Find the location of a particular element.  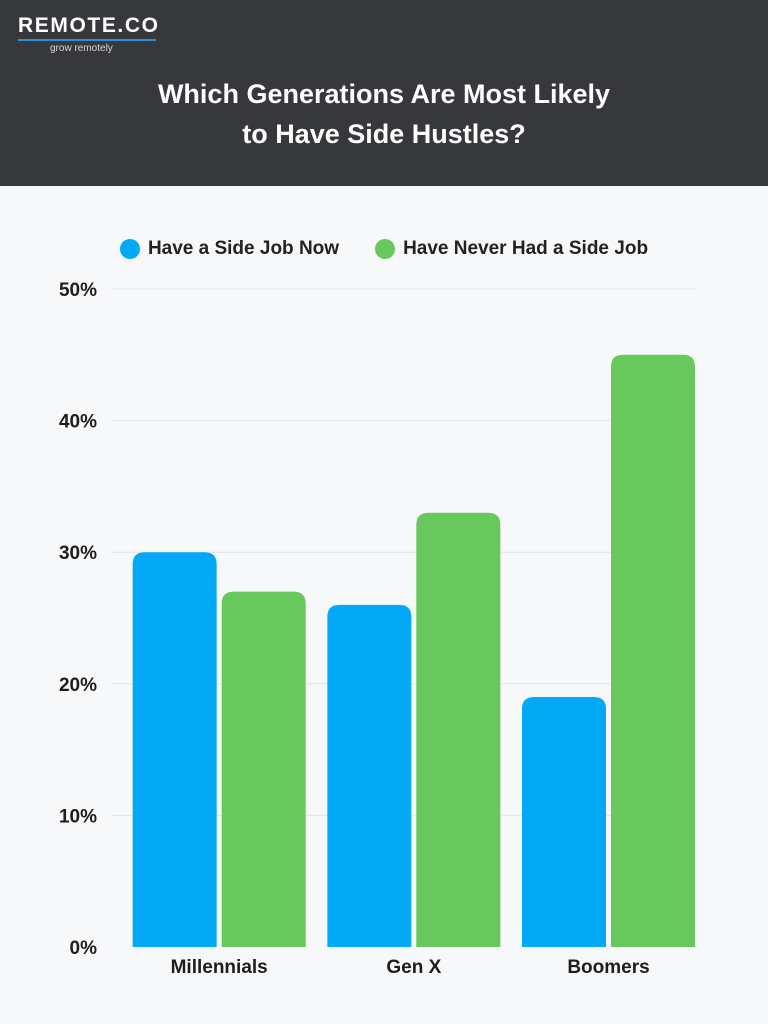

logo-wordmark: REMOTE.CO is located at coordinates (89, 25).